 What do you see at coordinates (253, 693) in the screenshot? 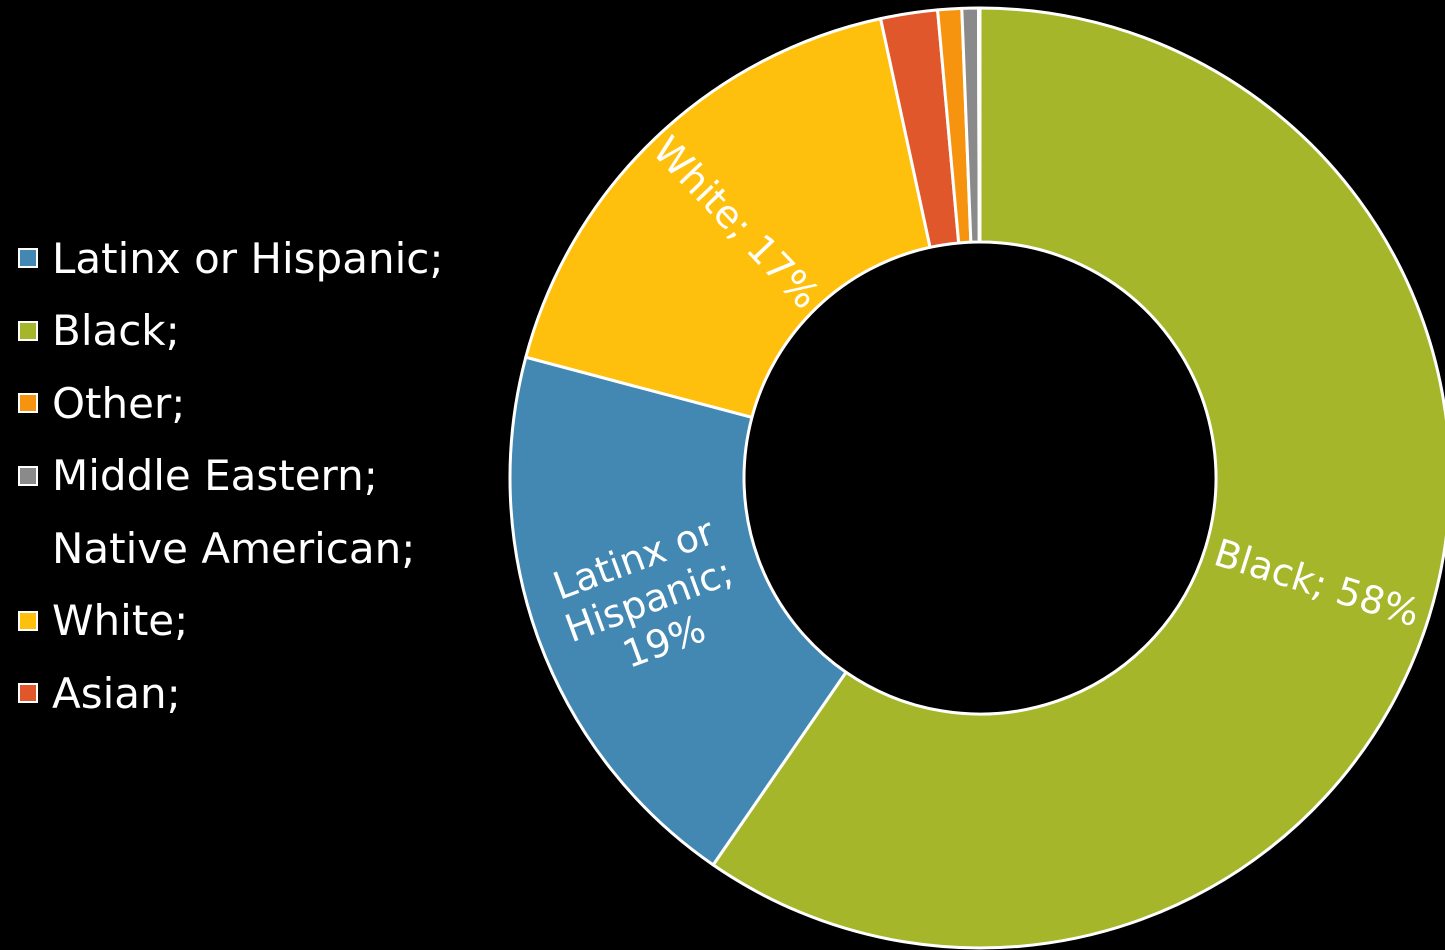
I see `legend-item-asian: Asian;` at bounding box center [253, 693].